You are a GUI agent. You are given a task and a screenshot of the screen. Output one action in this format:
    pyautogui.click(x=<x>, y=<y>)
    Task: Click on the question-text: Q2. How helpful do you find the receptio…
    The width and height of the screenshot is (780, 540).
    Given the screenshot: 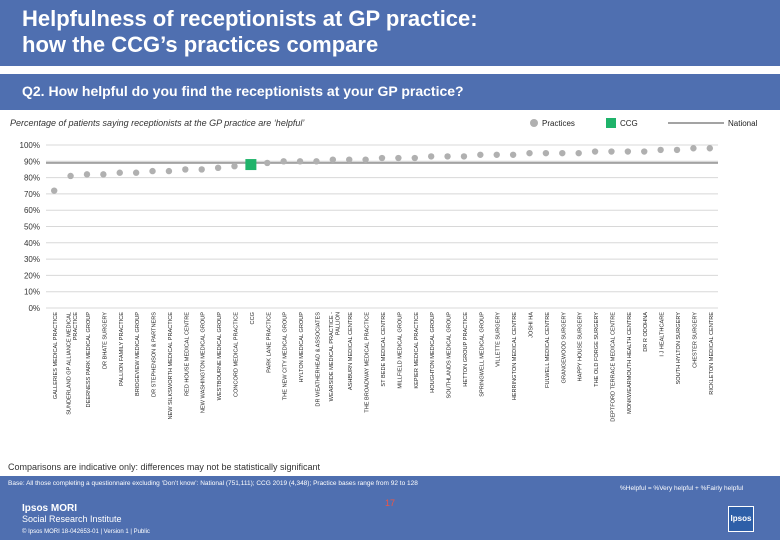 What is the action you would take?
    pyautogui.click(x=243, y=91)
    